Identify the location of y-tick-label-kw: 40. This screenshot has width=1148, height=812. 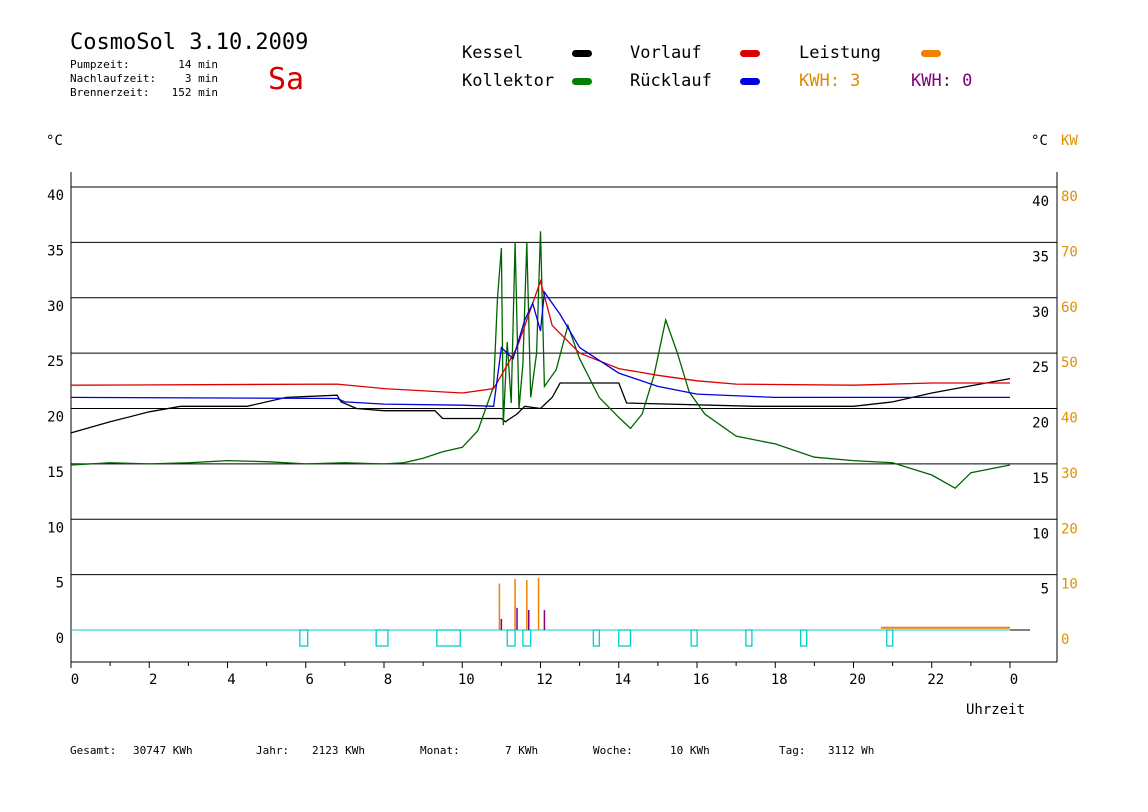
(1069, 419).